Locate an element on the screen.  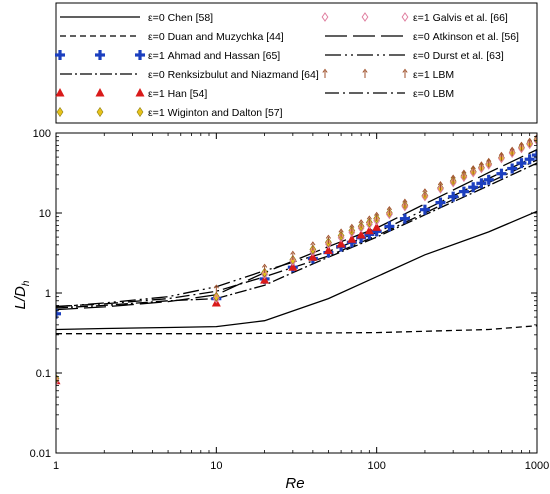
legend-swatch-marker-head is located at coordinates (325, 70).